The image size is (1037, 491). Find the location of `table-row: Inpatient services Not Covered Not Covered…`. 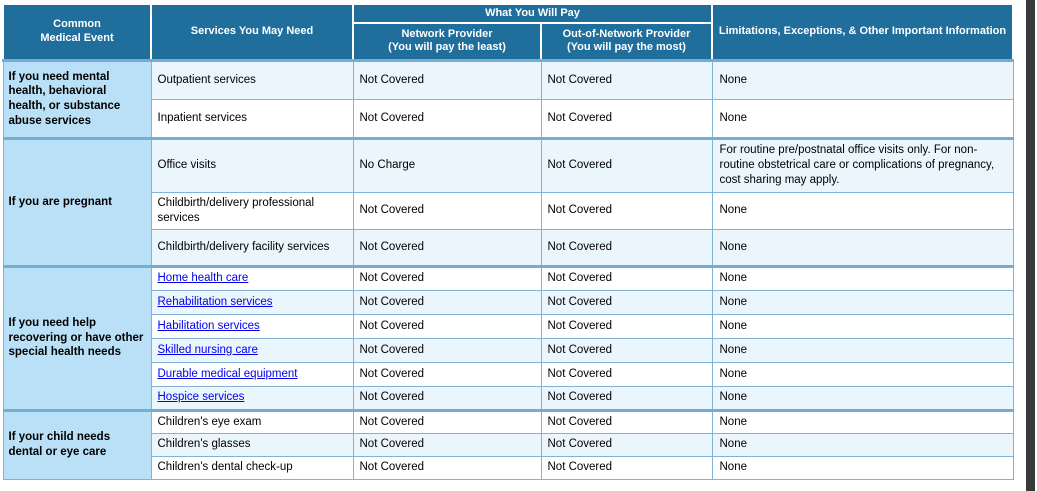

table-row: Inpatient services Not Covered Not Covered… is located at coordinates (508, 118).